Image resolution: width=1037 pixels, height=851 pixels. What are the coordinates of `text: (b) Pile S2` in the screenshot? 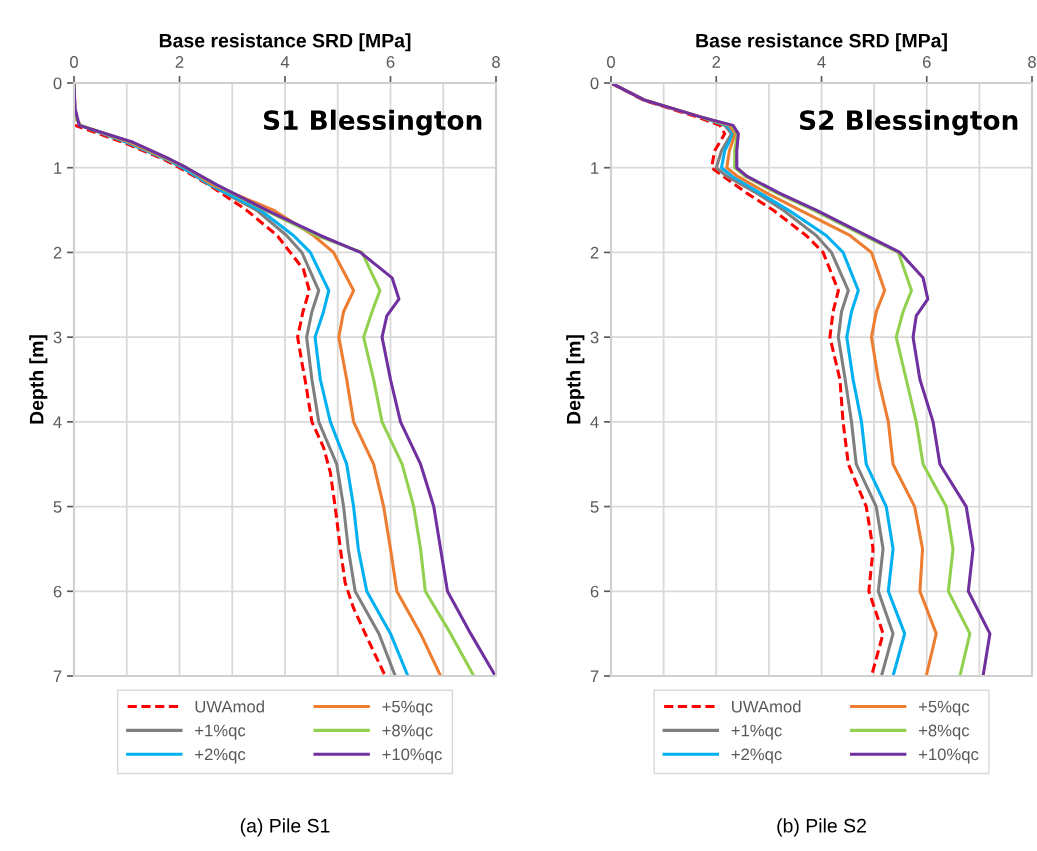 It's located at (821, 827).